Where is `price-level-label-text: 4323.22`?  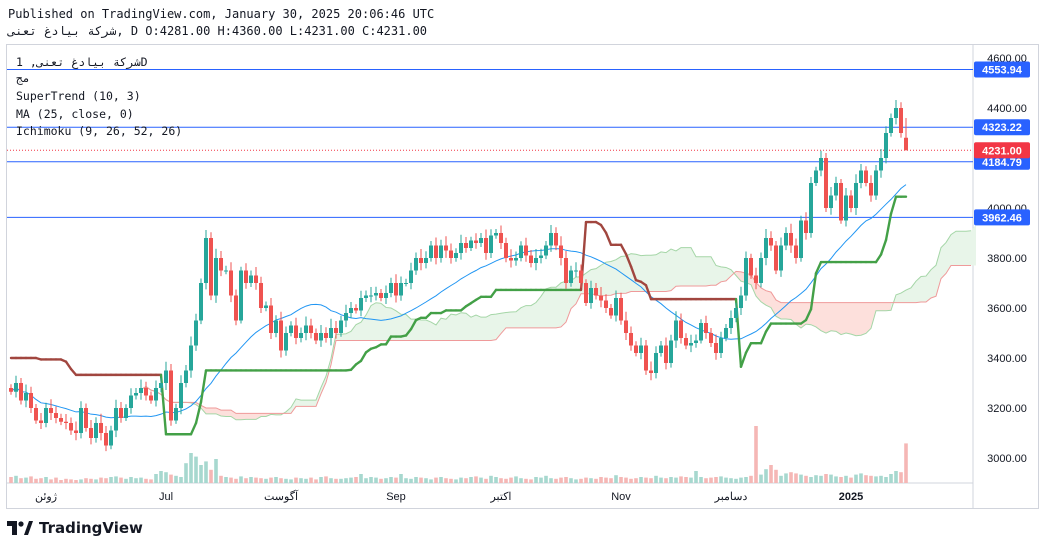
price-level-label-text: 4323.22 is located at coordinates (1002, 128).